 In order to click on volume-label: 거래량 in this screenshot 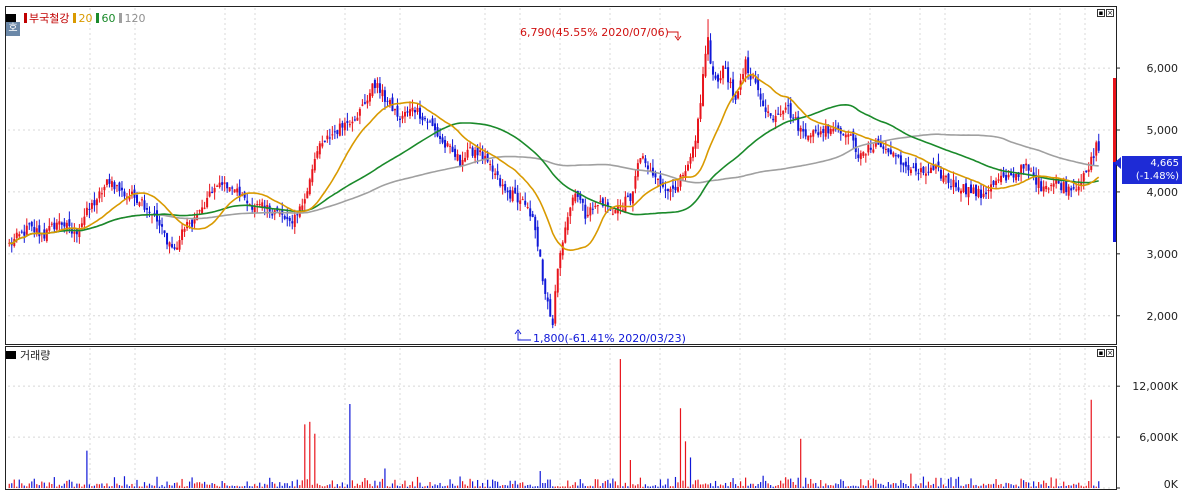, I will do `click(35, 355)`.